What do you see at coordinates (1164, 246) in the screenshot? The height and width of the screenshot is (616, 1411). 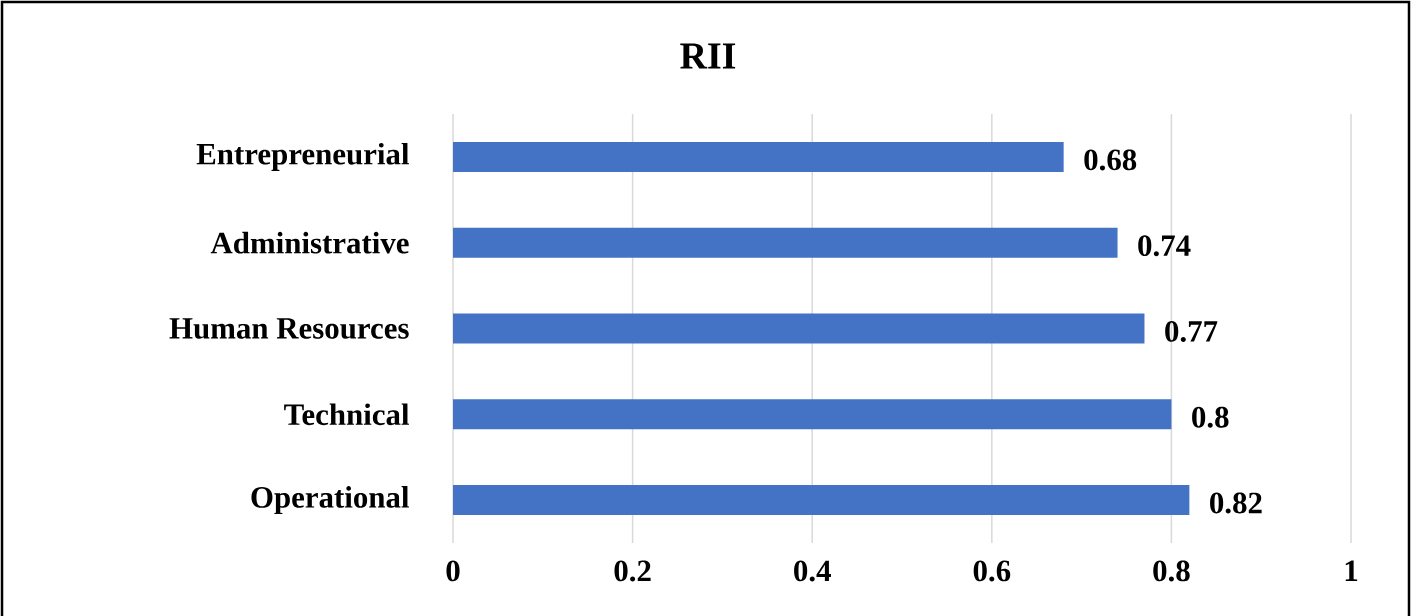 I see `data-label: 0.74` at bounding box center [1164, 246].